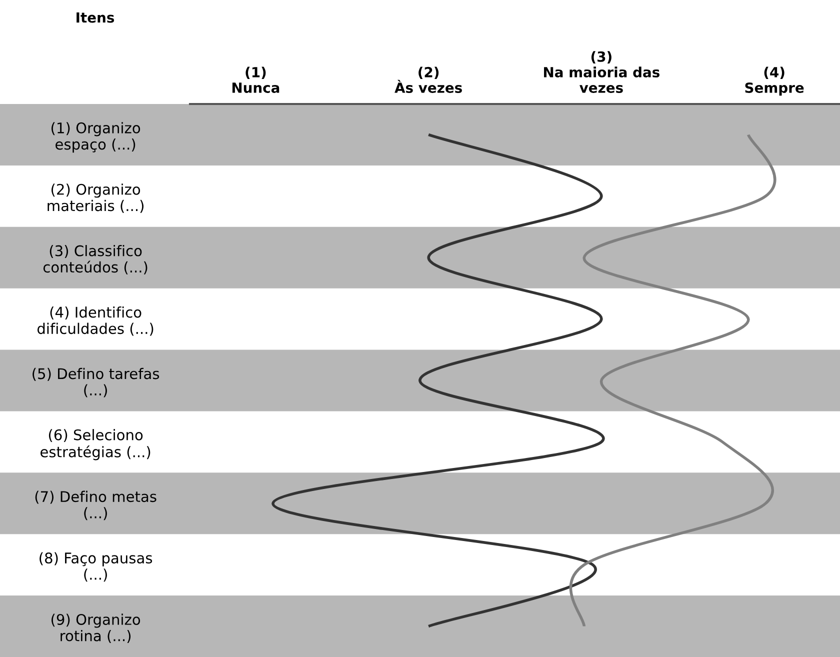 This screenshot has width=840, height=657. What do you see at coordinates (95, 321) in the screenshot?
I see `y-tick-label: (4) Identifico dificuldades (...)` at bounding box center [95, 321].